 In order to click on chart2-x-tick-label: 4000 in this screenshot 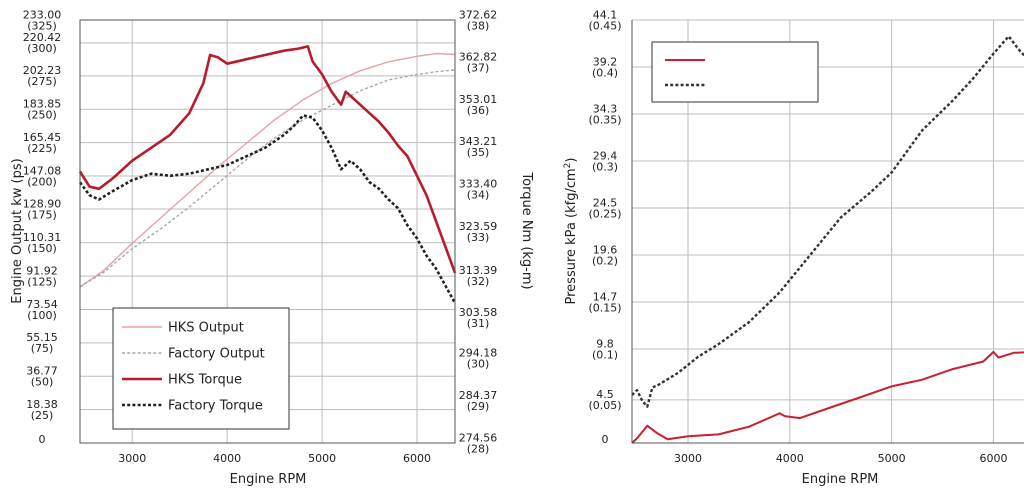, I will do `click(790, 458)`.